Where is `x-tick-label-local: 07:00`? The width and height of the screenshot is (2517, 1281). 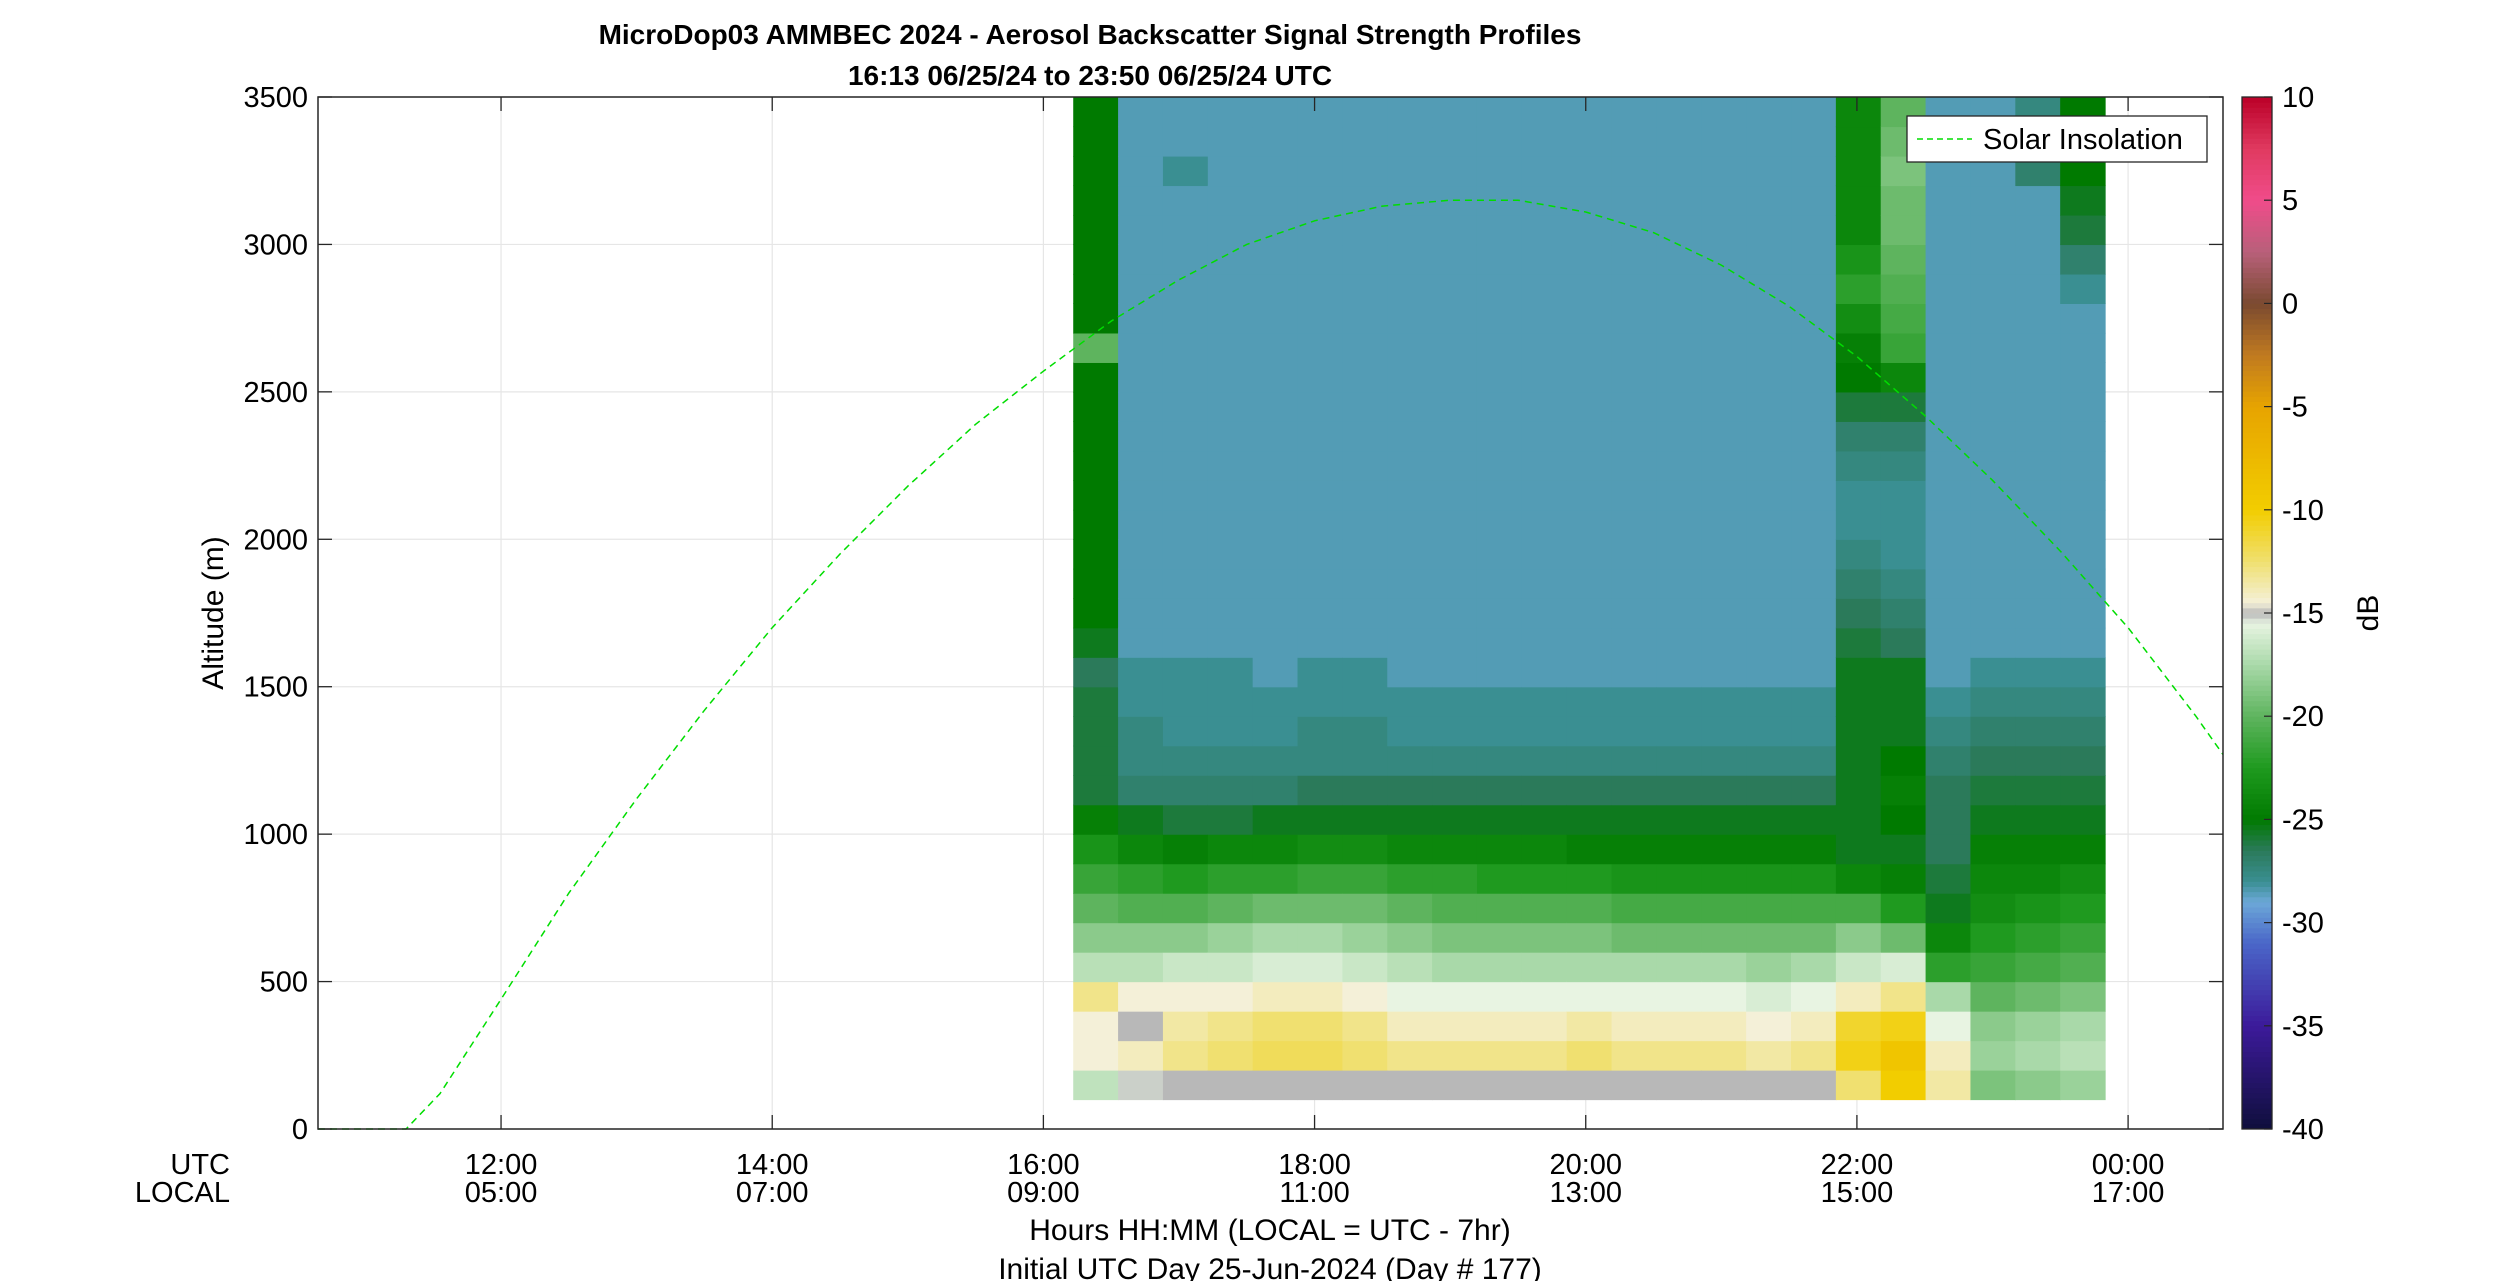
x-tick-label-local: 07:00 is located at coordinates (772, 1193).